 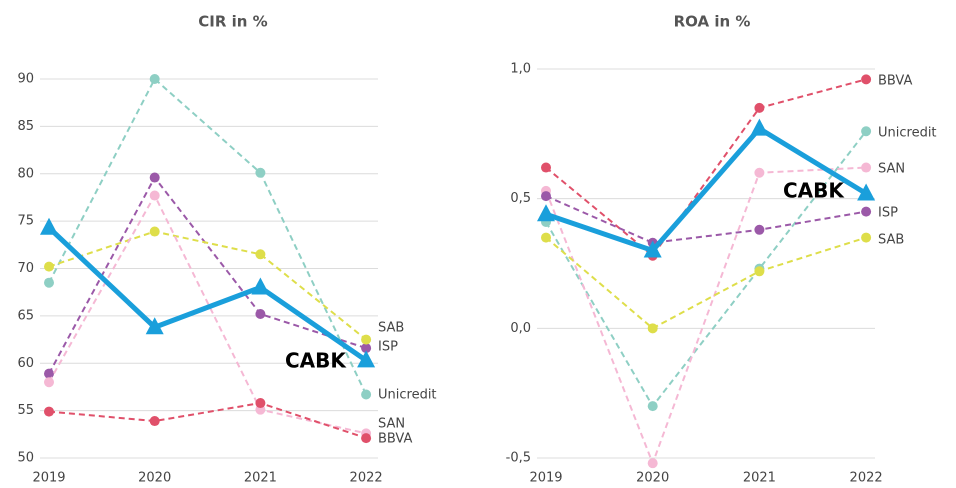 What do you see at coordinates (25, 173) in the screenshot?
I see `y-tick-label: 80` at bounding box center [25, 173].